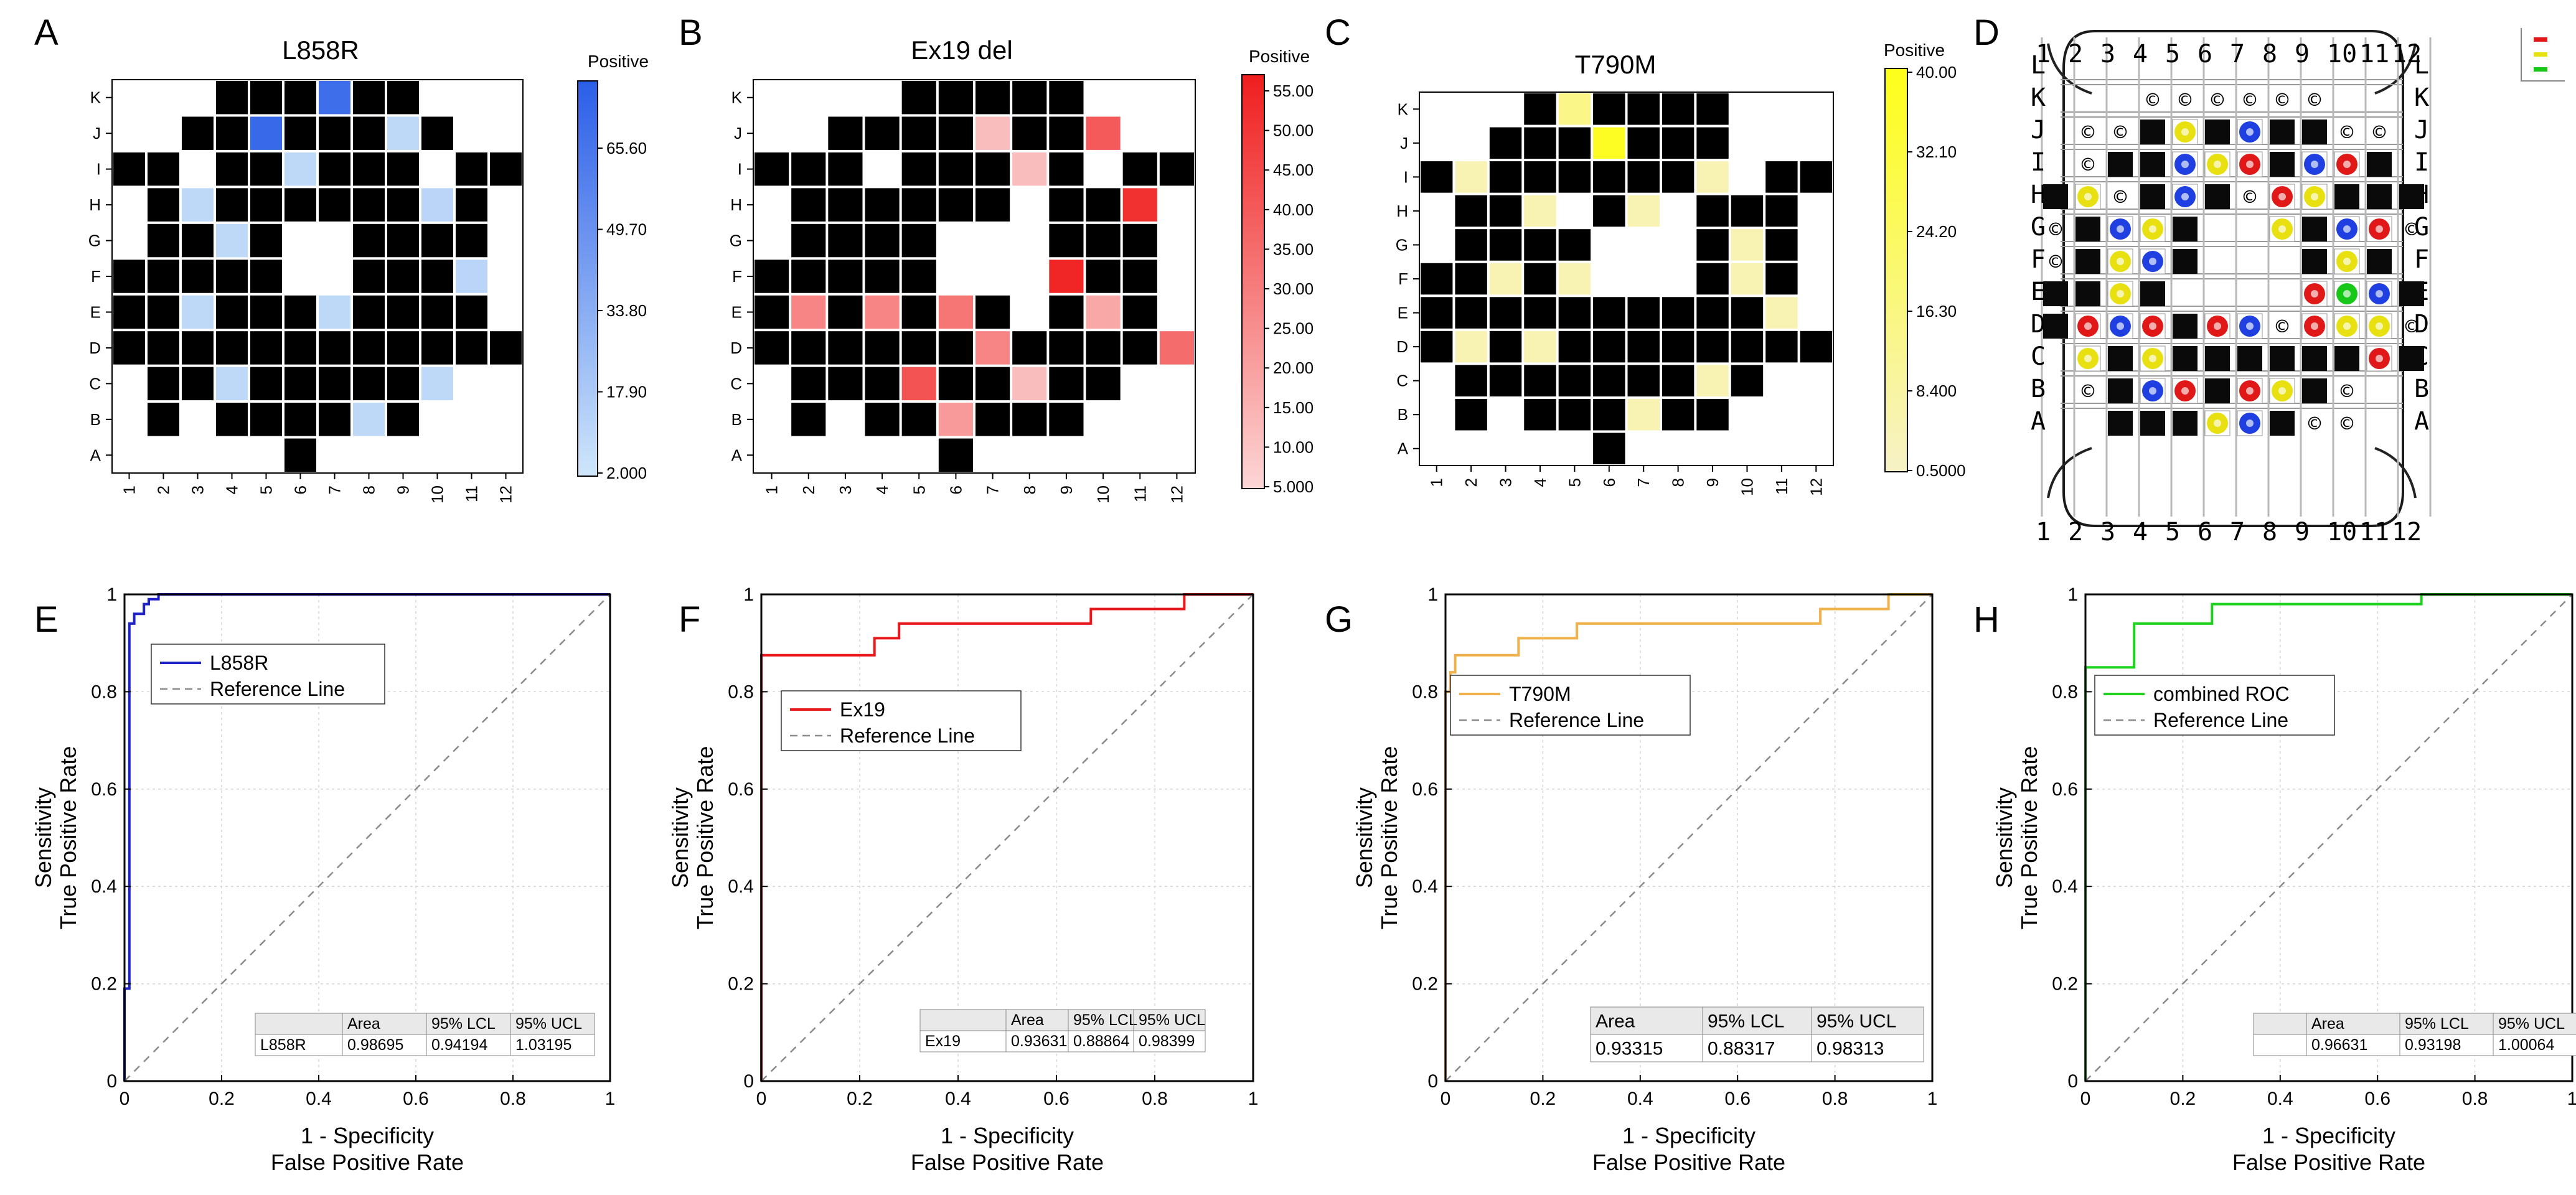 Image resolution: width=2576 pixels, height=1195 pixels. What do you see at coordinates (1253, 281) in the screenshot?
I see `colorbar` at bounding box center [1253, 281].